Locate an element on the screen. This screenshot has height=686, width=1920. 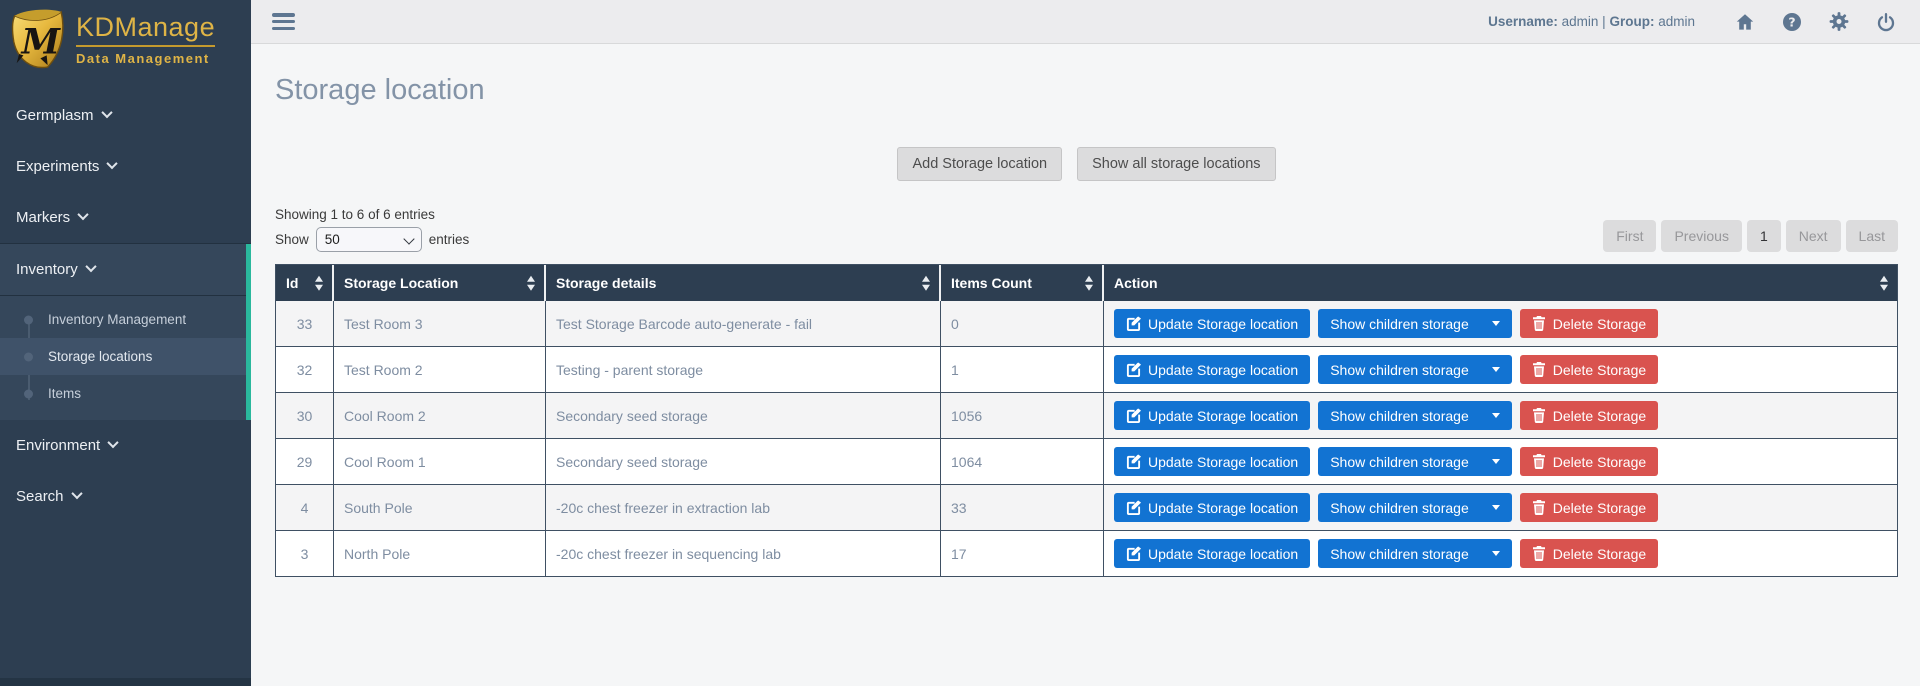
sidebar-nav: Germplasm Experiments Markers Inventory is located at coordinates (125, 306).